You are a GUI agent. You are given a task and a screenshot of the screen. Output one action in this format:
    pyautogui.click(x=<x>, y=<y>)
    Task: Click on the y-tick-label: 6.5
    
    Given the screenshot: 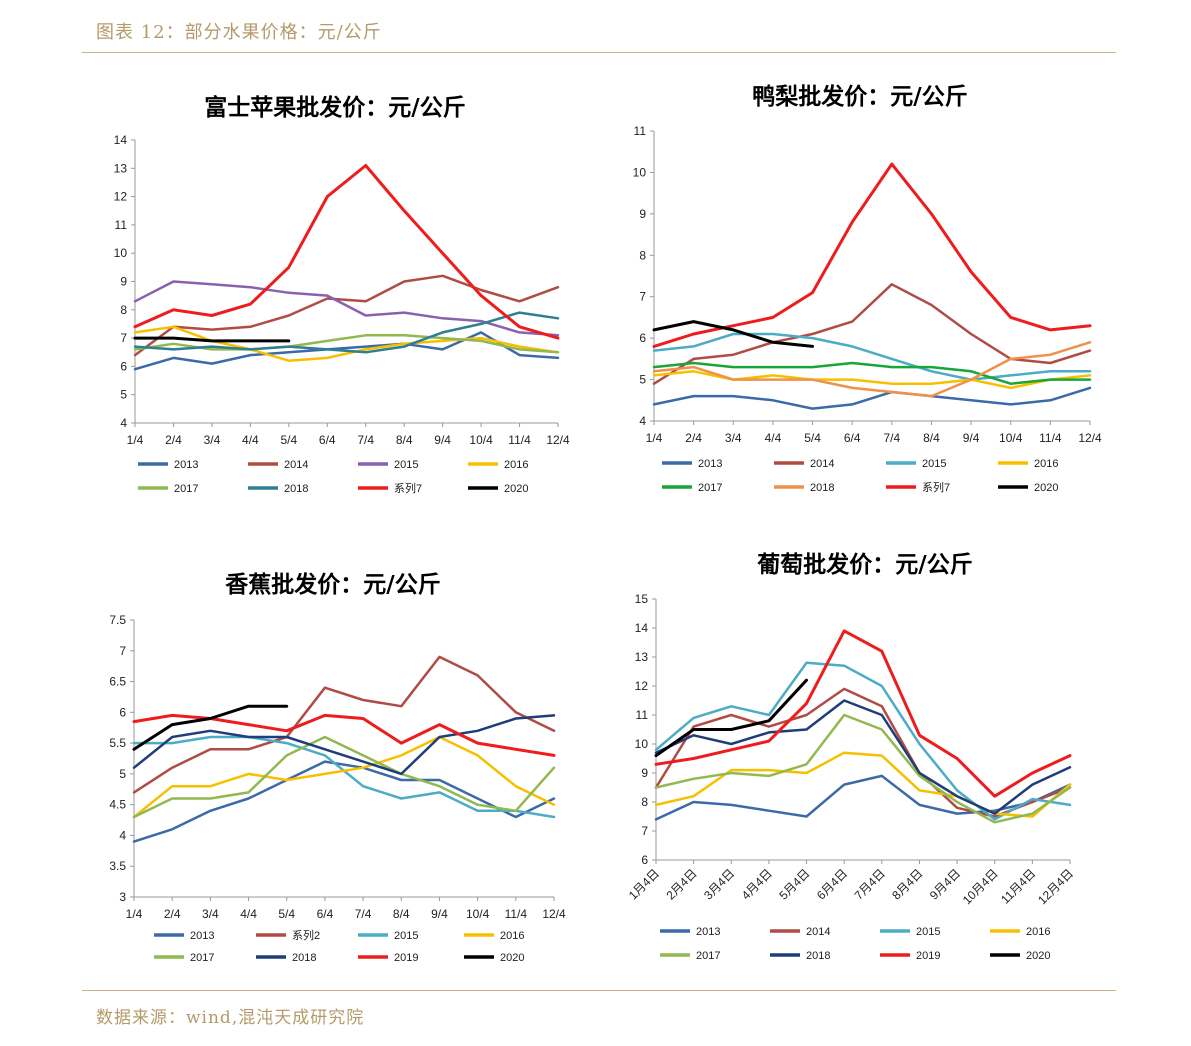 What is the action you would take?
    pyautogui.click(x=117, y=682)
    